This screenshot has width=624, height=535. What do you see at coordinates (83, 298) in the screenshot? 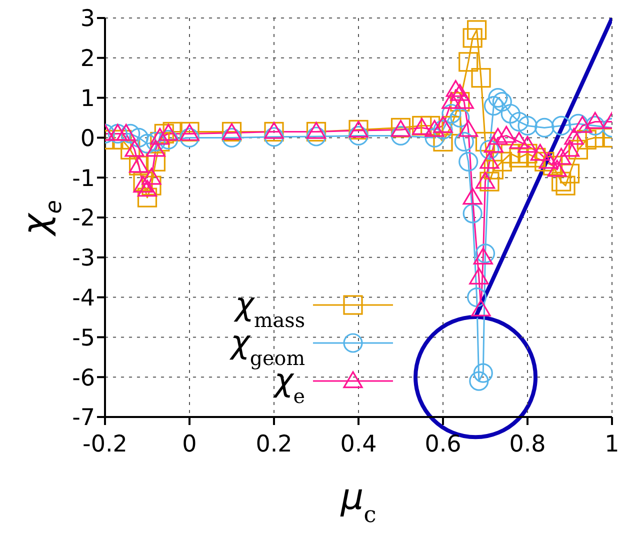
I see `y-tick-label: -4` at bounding box center [83, 298].